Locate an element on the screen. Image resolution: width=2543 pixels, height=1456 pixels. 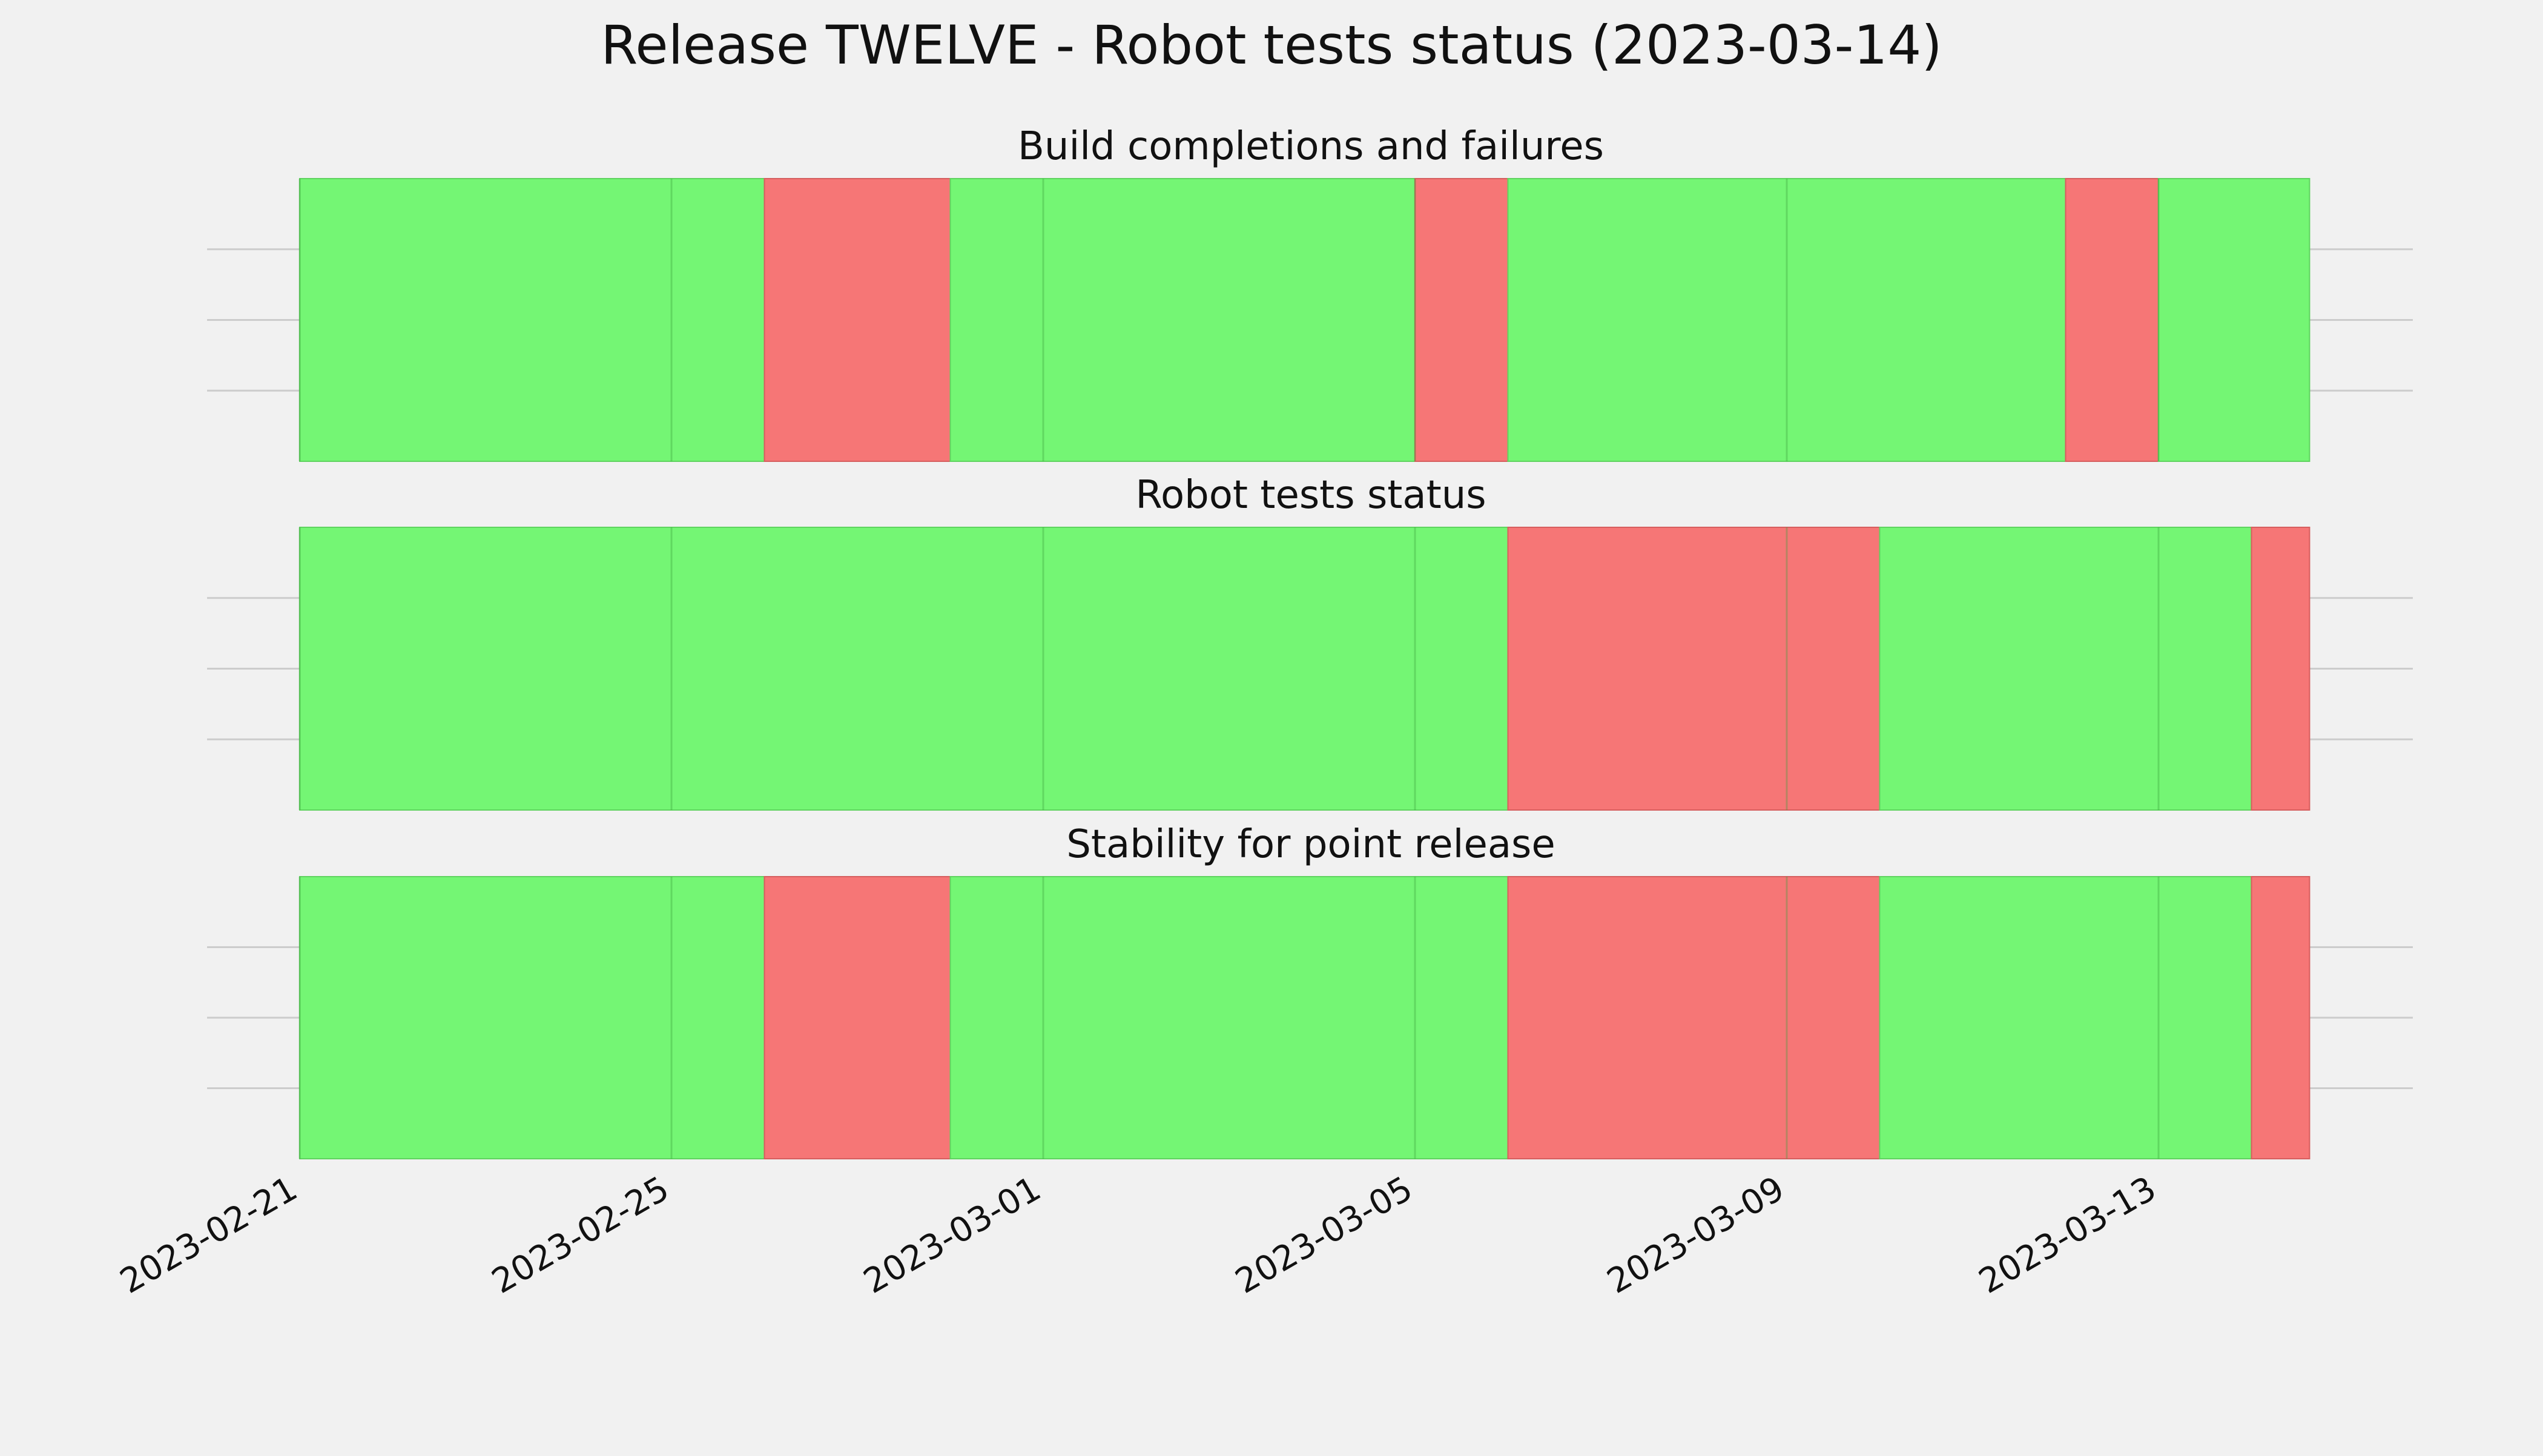
panel-title: Build completions and failures is located at coordinates (1311, 146).